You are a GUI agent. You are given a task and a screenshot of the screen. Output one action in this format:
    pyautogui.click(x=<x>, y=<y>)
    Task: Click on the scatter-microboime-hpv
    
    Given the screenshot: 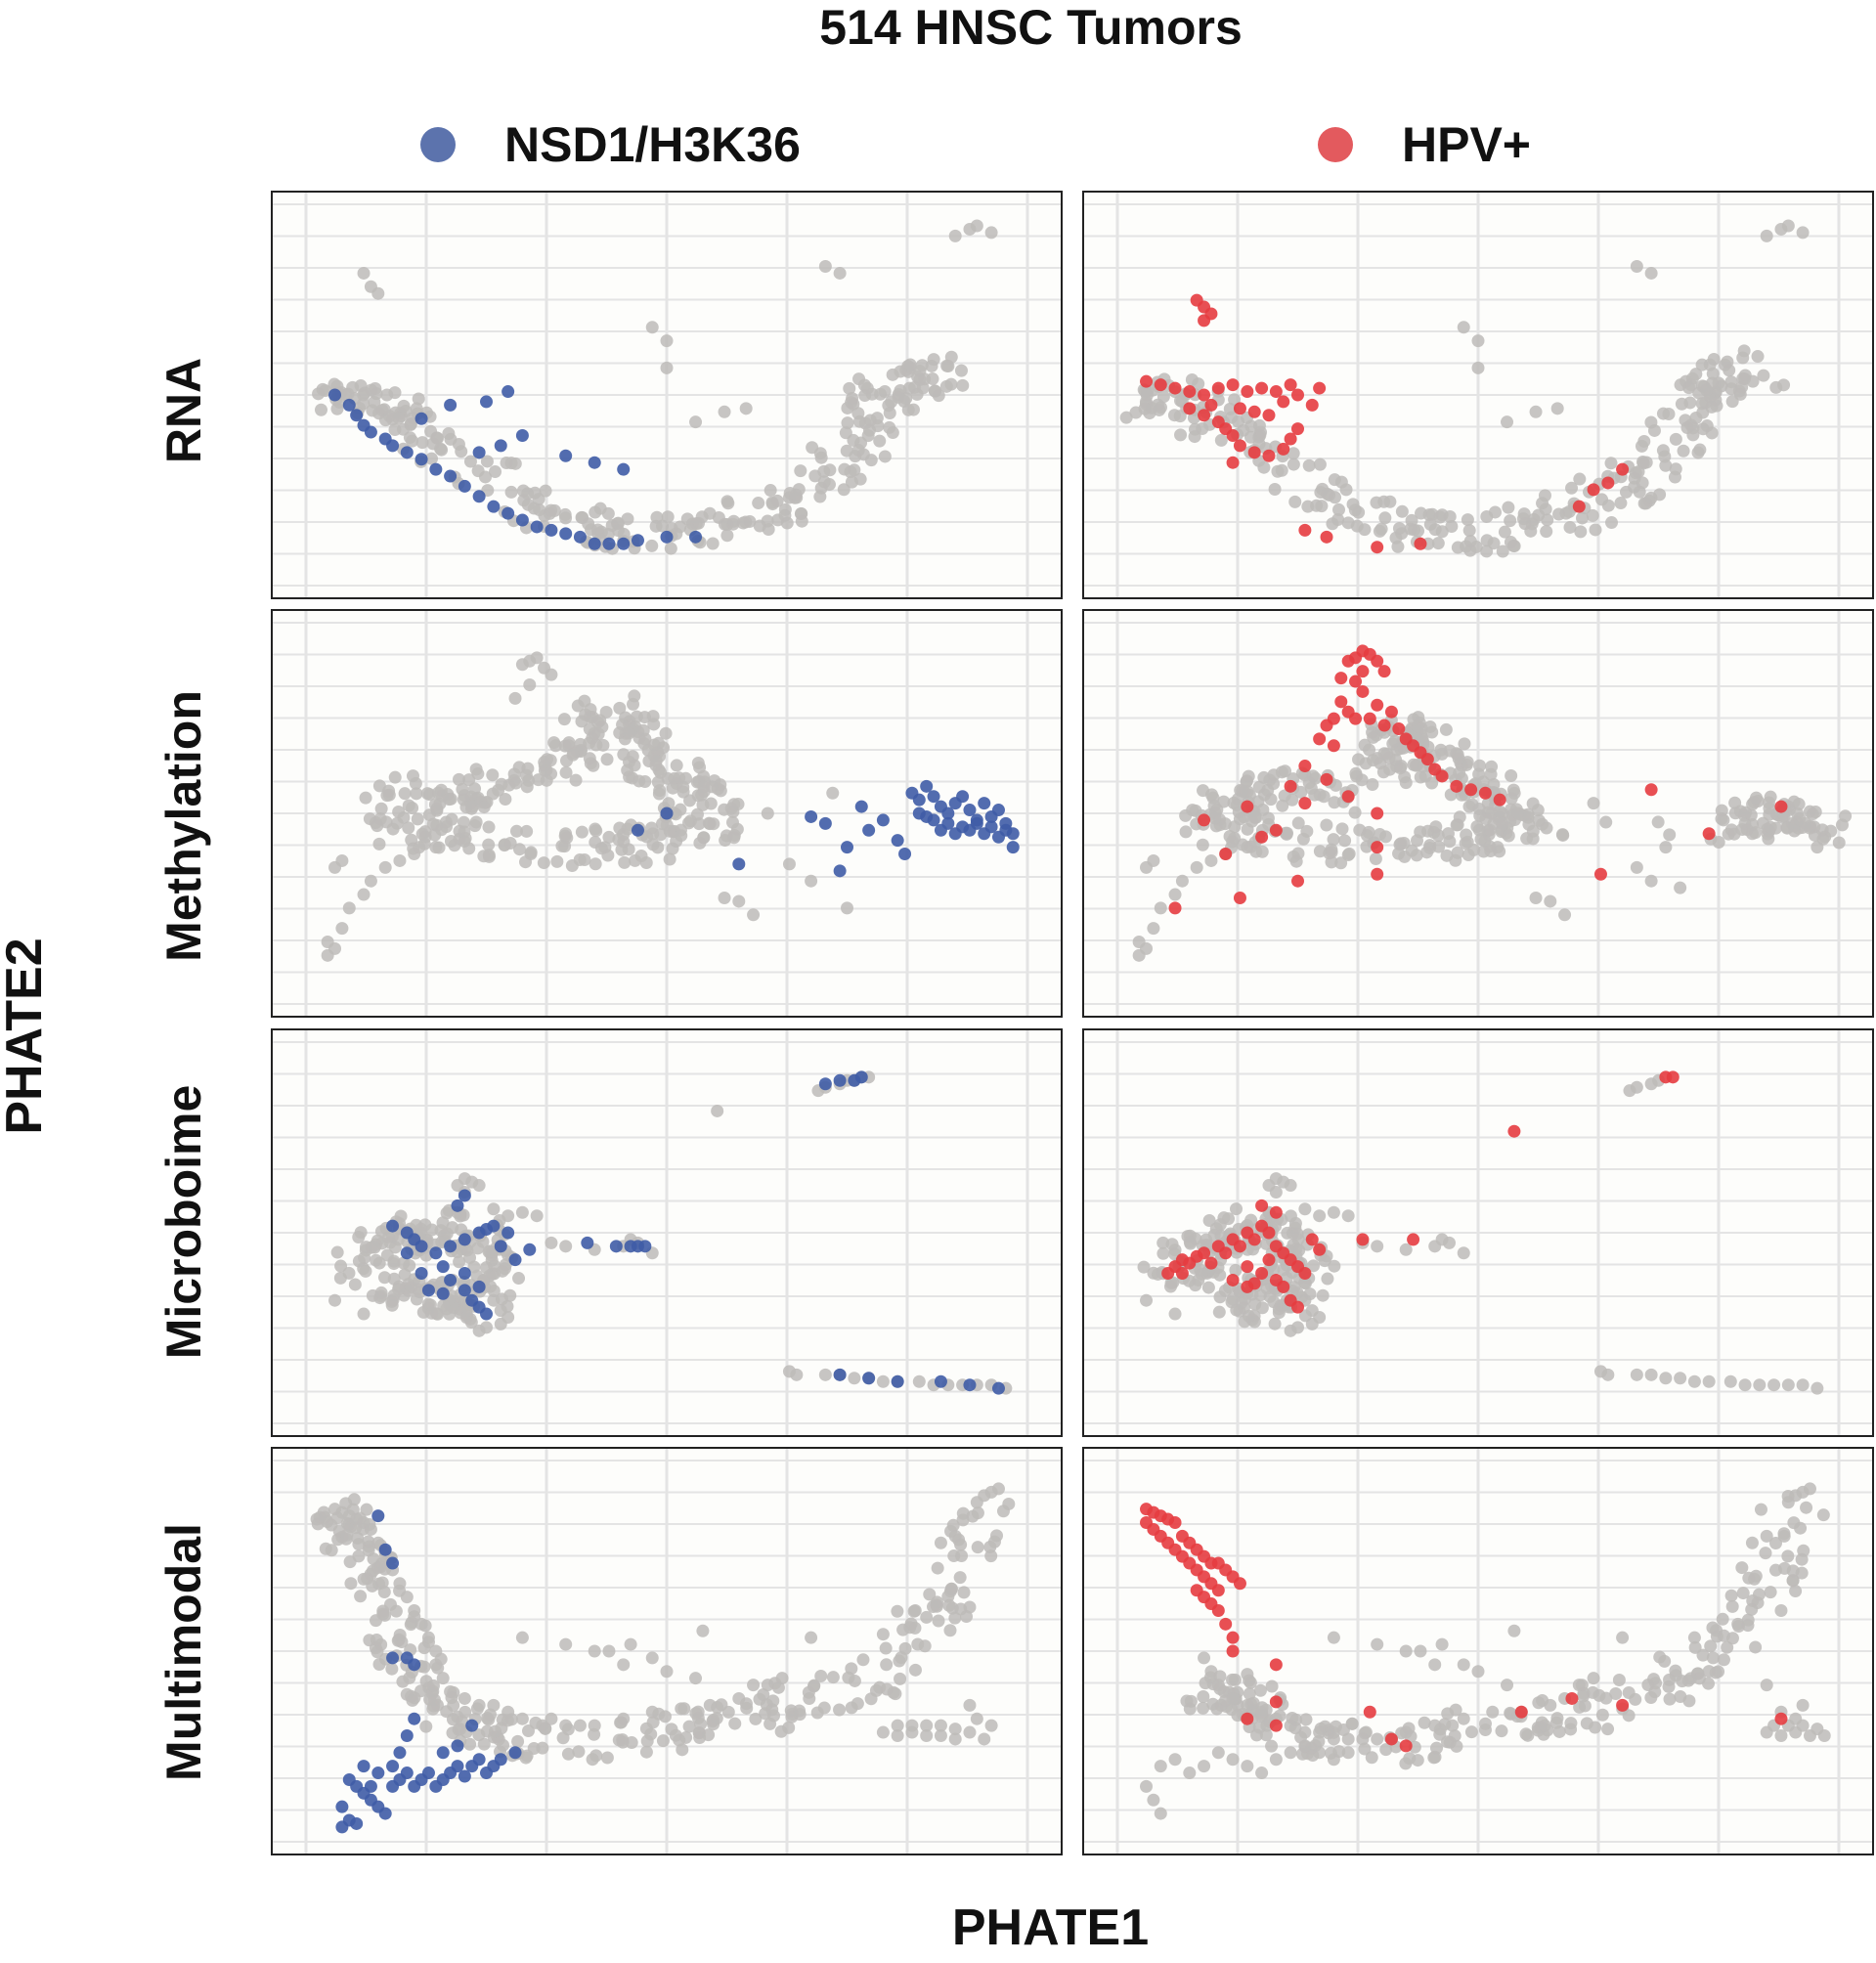 What is the action you would take?
    pyautogui.click(x=1478, y=1232)
    